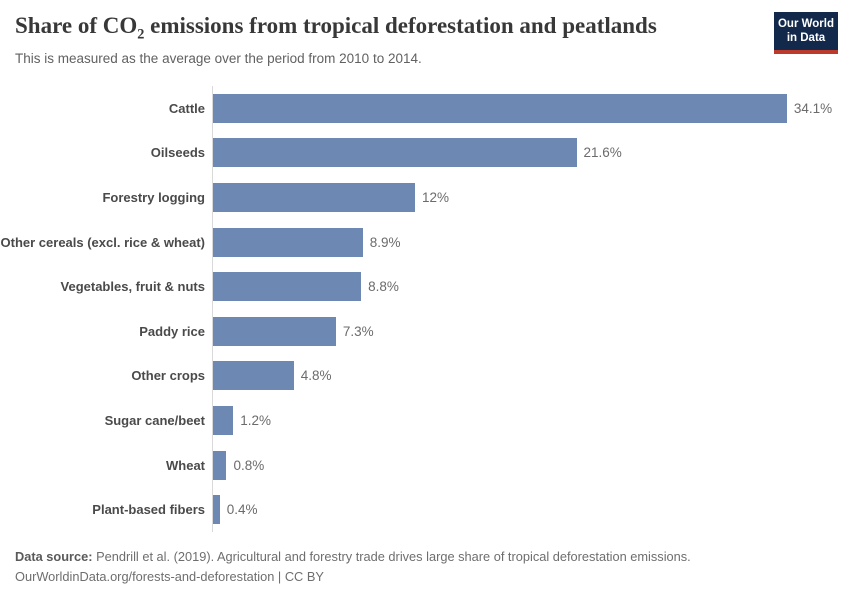 This screenshot has height=600, width=850. What do you see at coordinates (435, 197) in the screenshot?
I see `value-label: 12%` at bounding box center [435, 197].